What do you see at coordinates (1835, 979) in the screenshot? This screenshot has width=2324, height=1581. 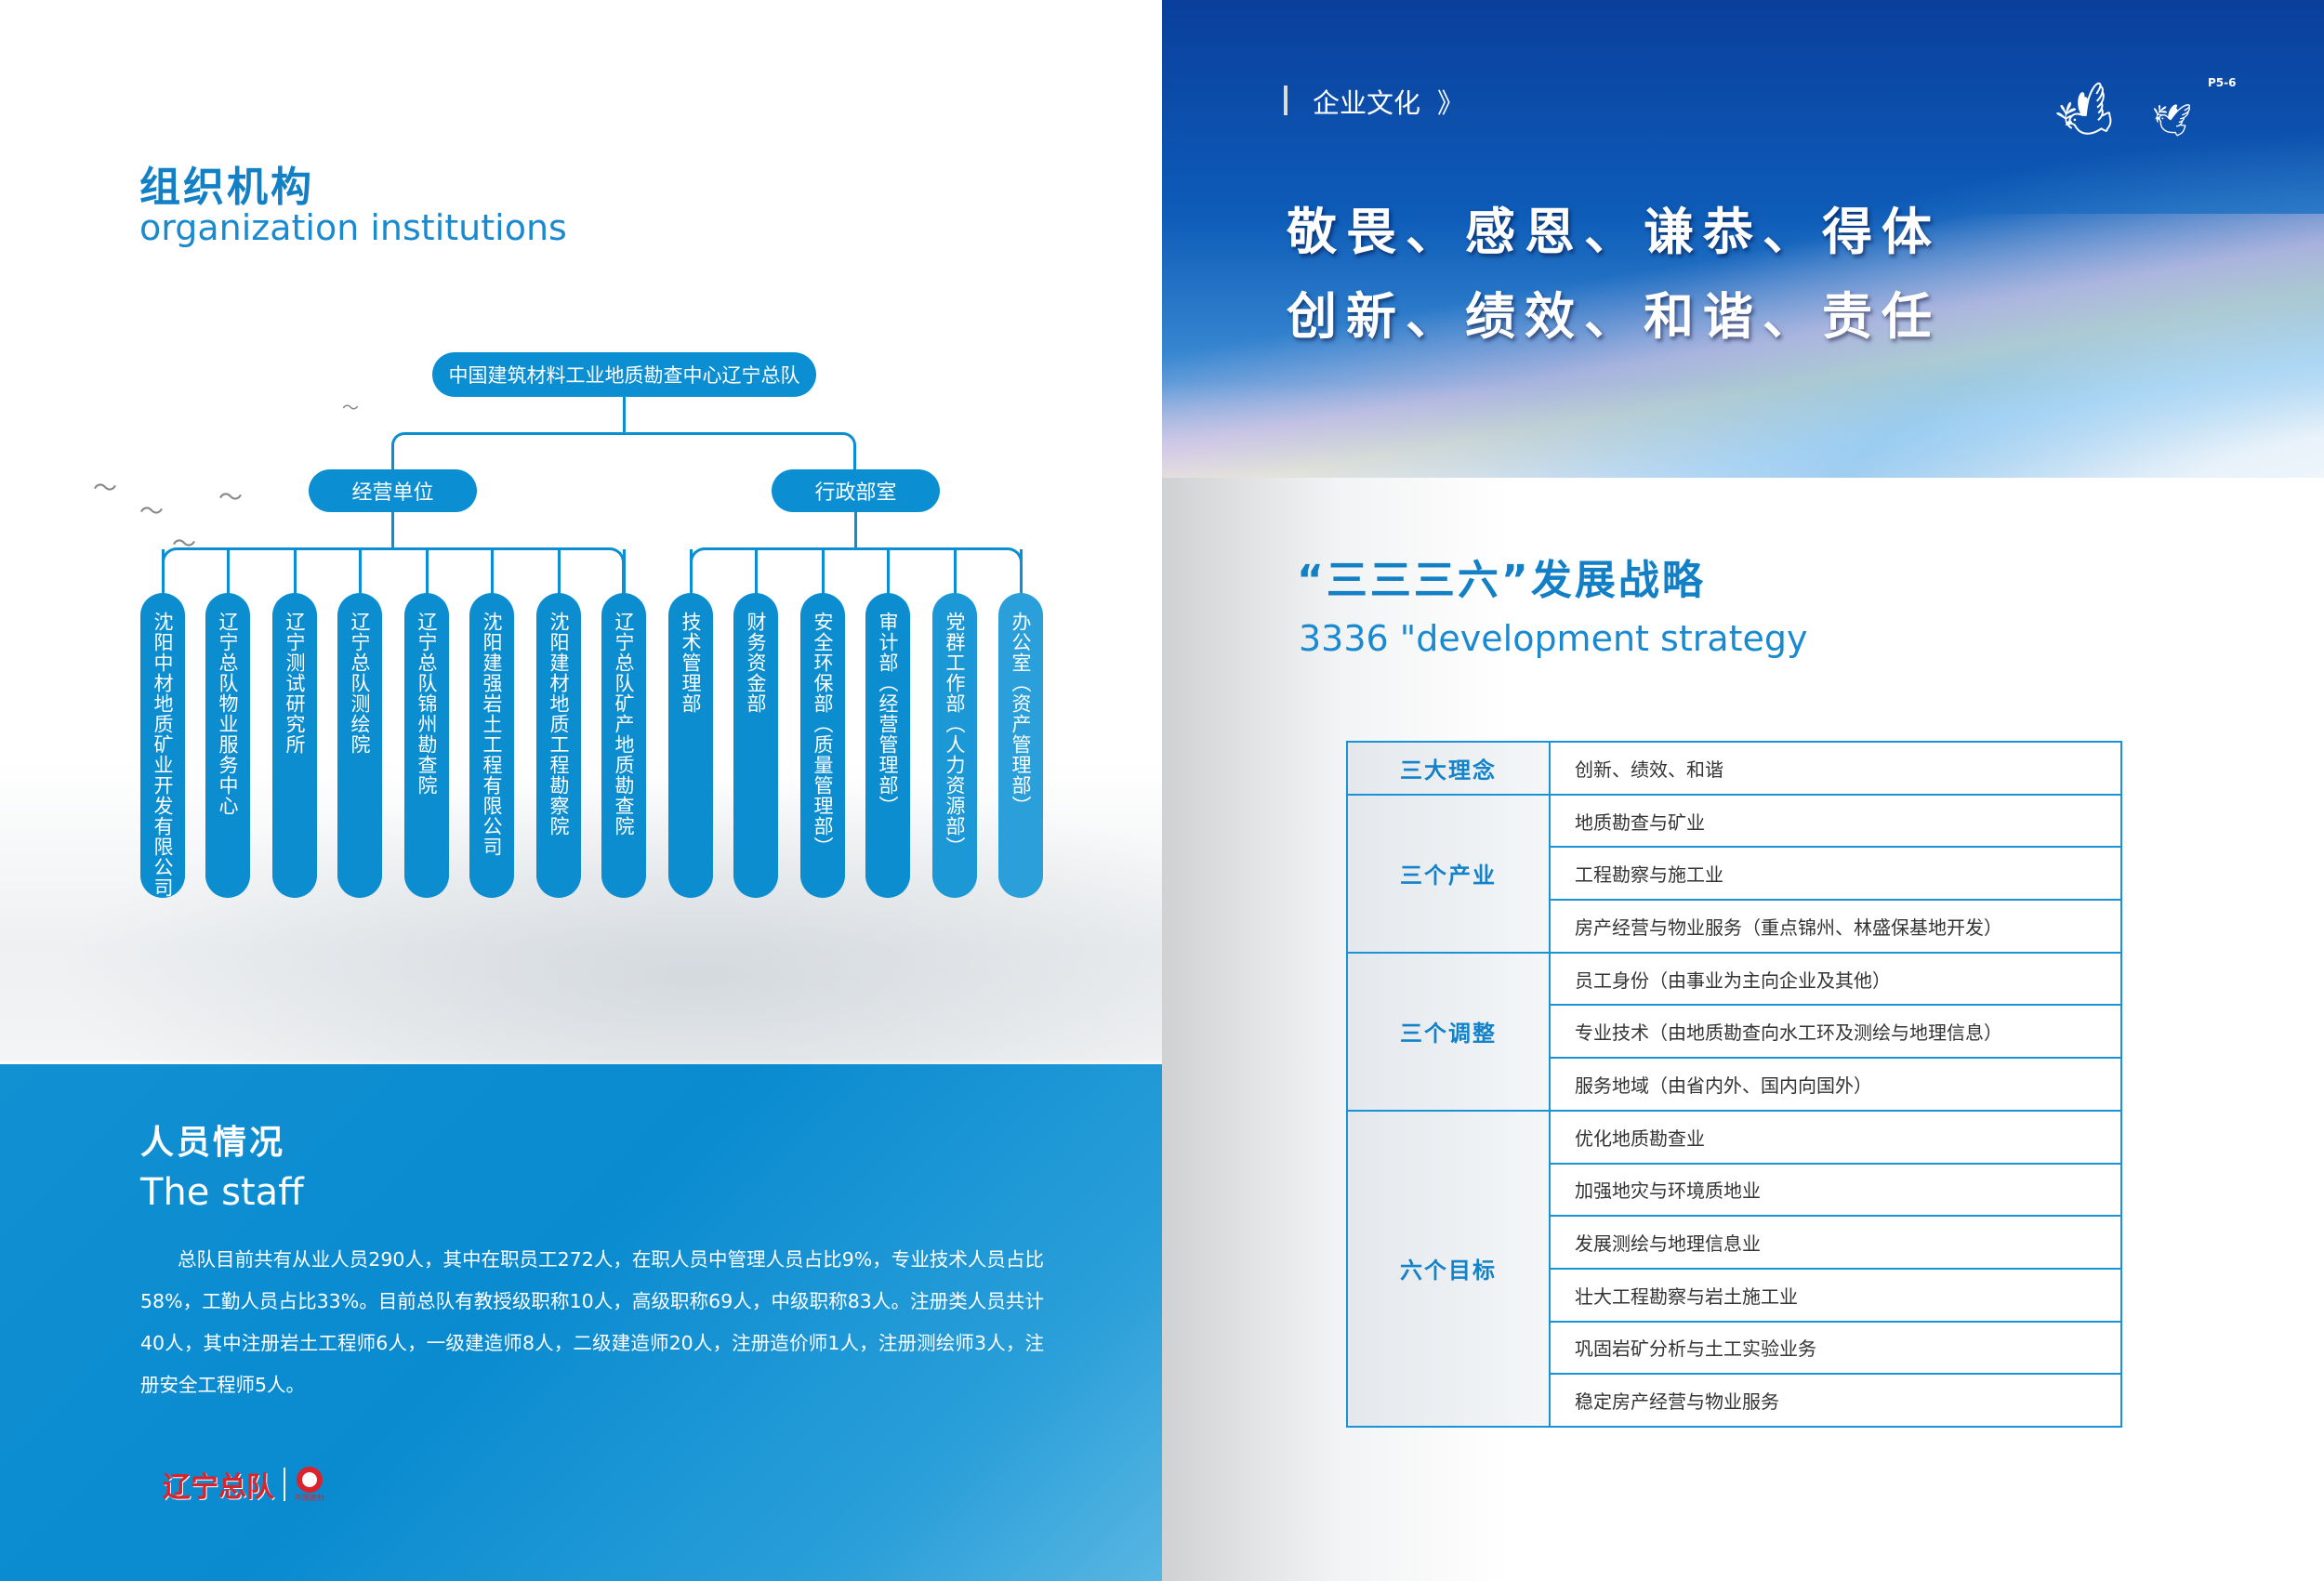 I see `item-cell: 员工身份（由事业为主向企业及其他）` at bounding box center [1835, 979].